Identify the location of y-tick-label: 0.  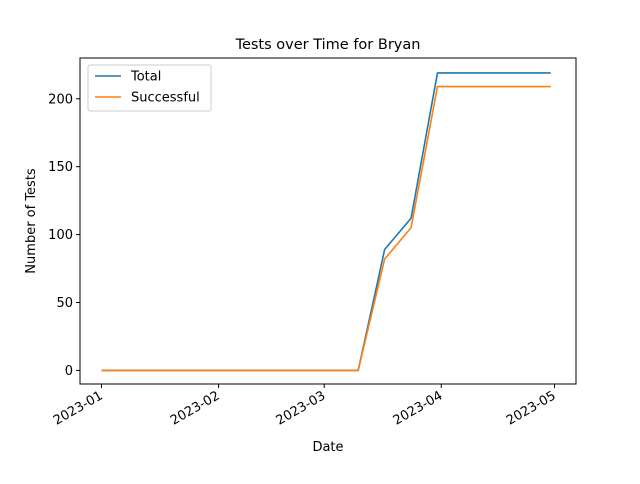
(69, 371).